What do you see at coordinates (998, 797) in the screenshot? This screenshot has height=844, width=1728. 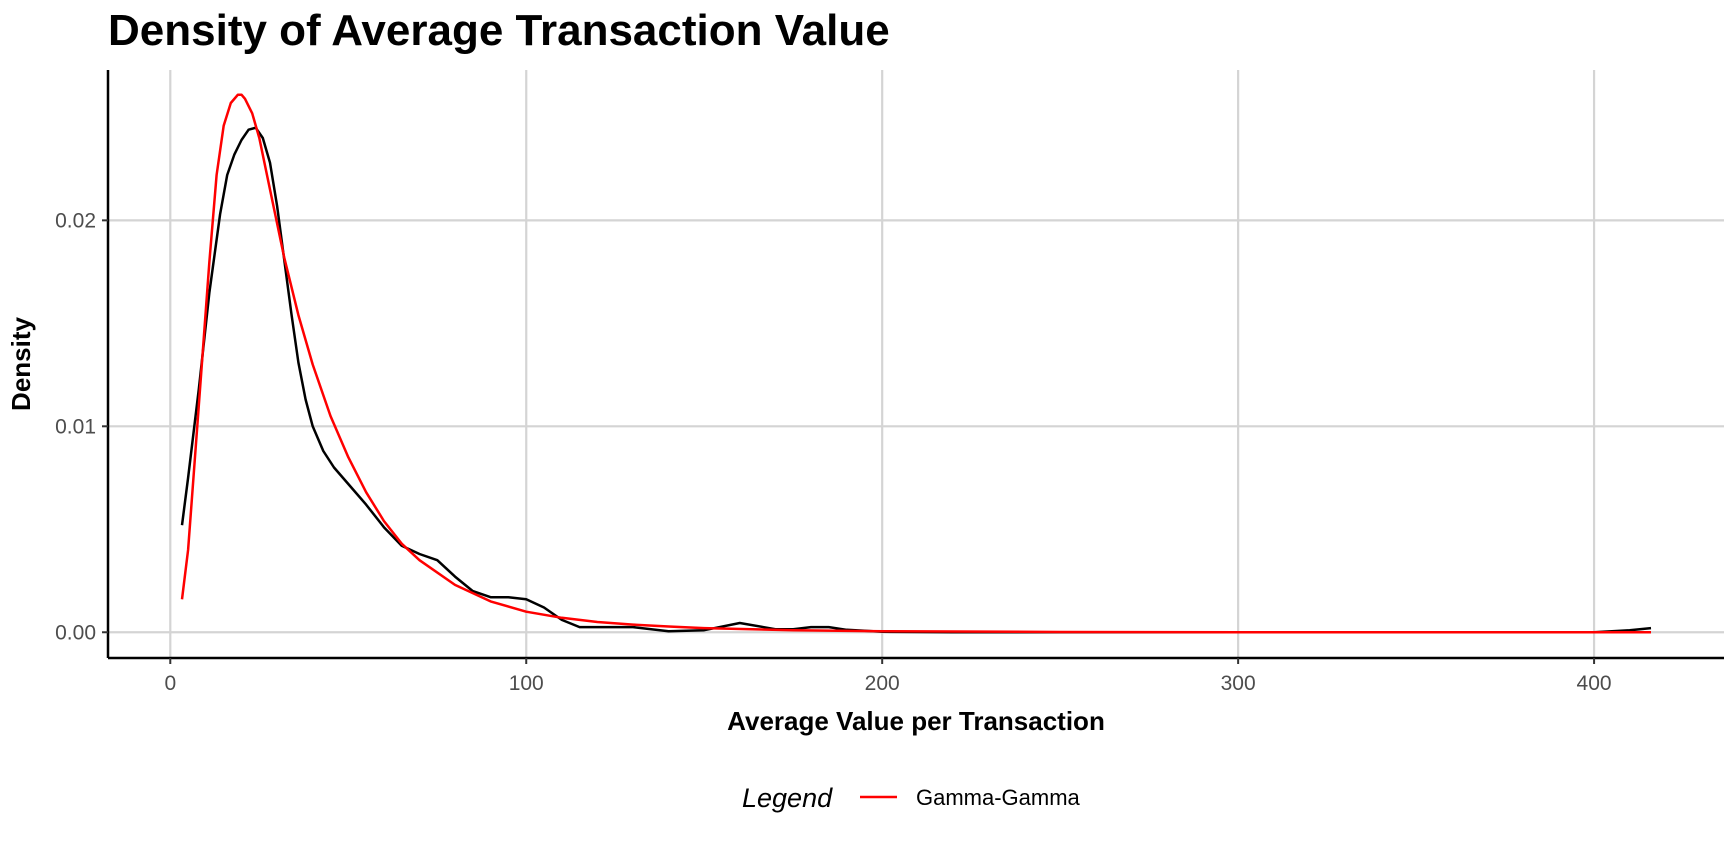 I see `legend-label-gamma-gamma: Gamma-Gamma` at bounding box center [998, 797].